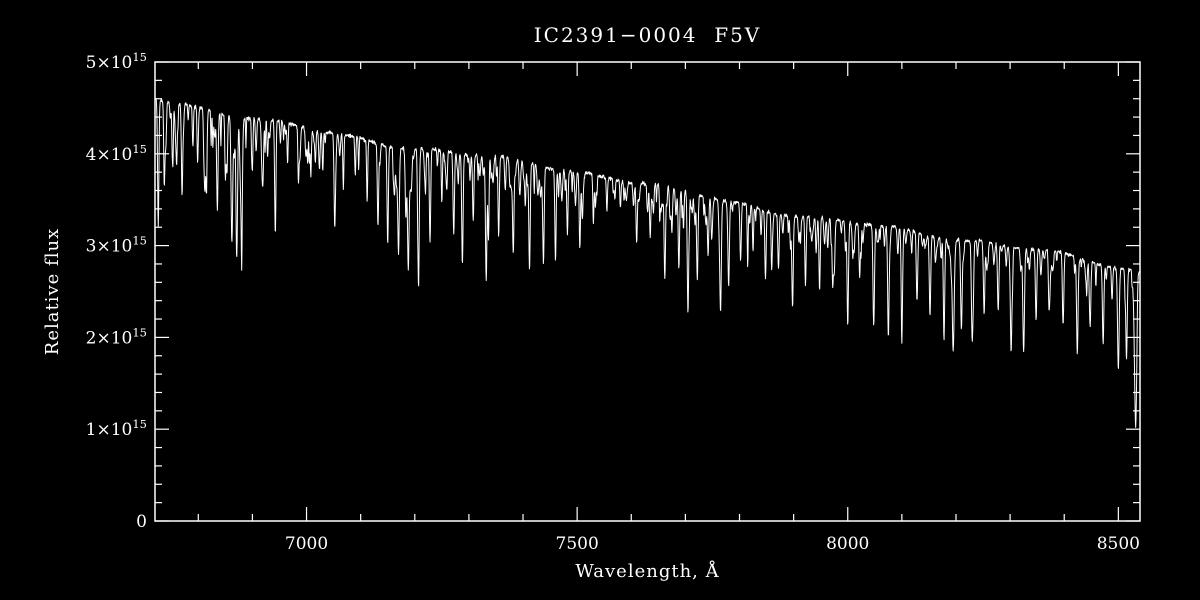  Describe the element at coordinates (52, 291) in the screenshot. I see `y-axis-label: Relative flux` at that location.